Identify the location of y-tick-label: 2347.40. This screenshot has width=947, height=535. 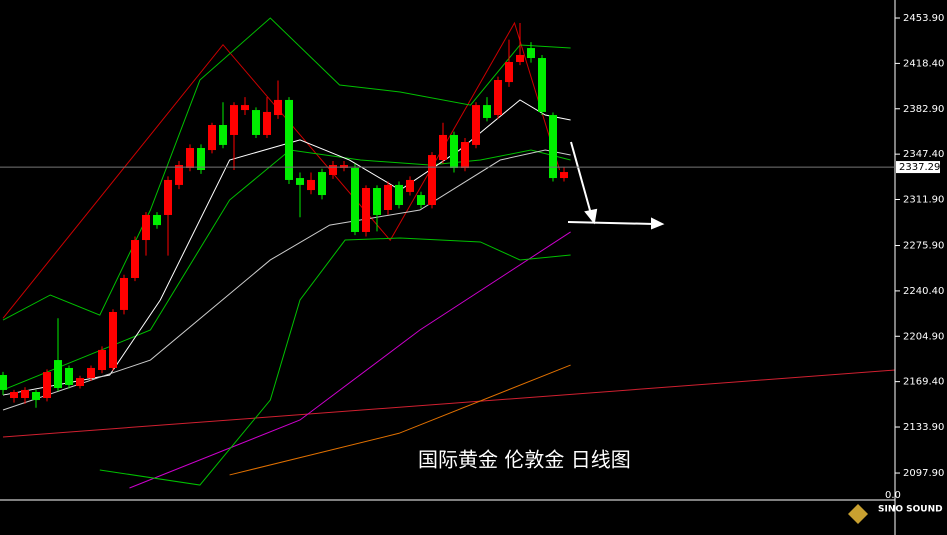
(923, 154).